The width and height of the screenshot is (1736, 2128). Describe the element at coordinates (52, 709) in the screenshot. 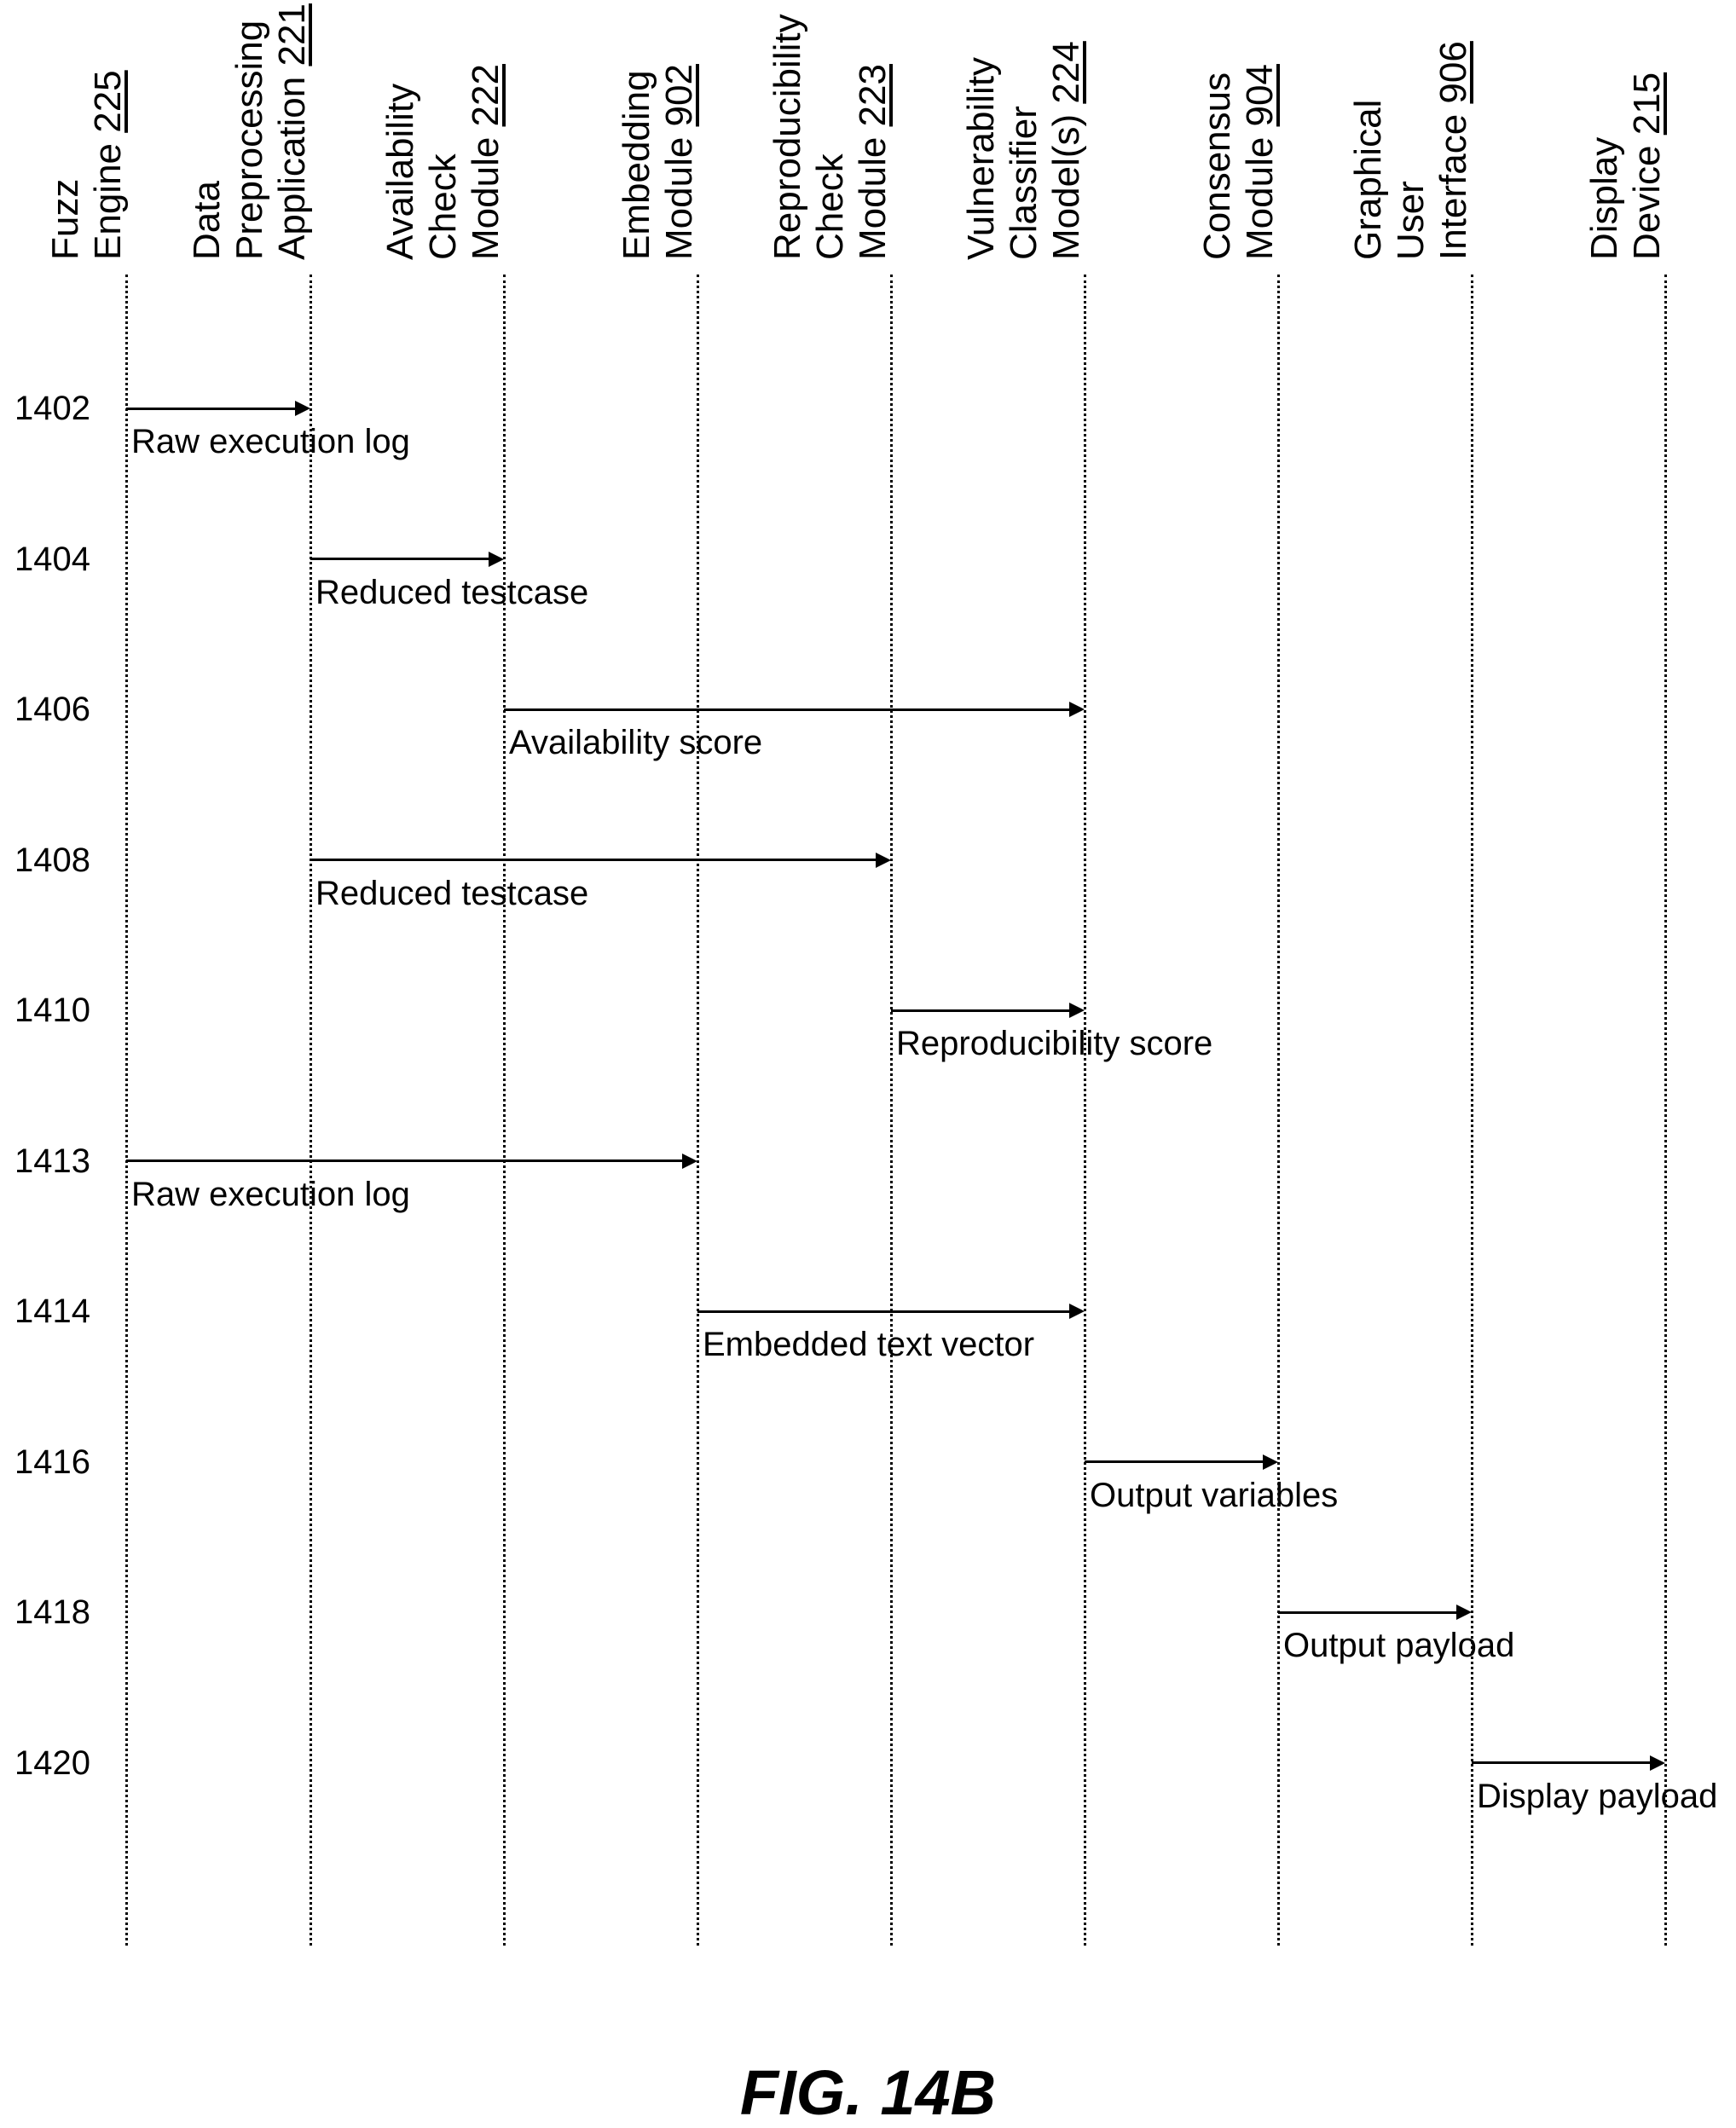

I see `step-number: 1406` at that location.